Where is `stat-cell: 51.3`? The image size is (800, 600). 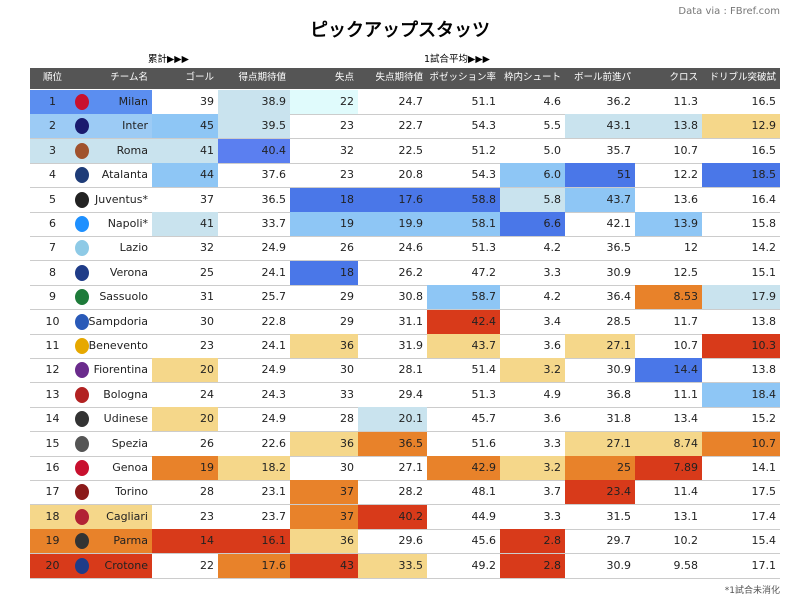 stat-cell: 51.3 is located at coordinates (484, 394).